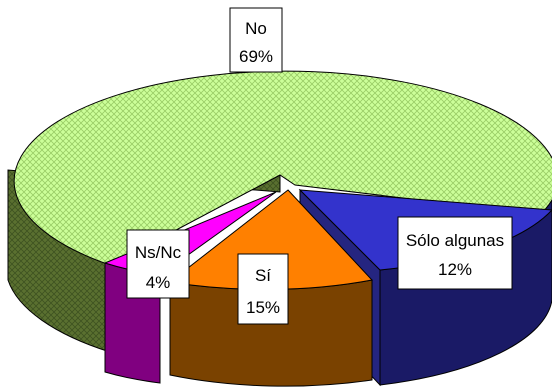 The width and height of the screenshot is (552, 391). Describe the element at coordinates (263, 307) in the screenshot. I see `data-label-si-value: 15%` at that location.